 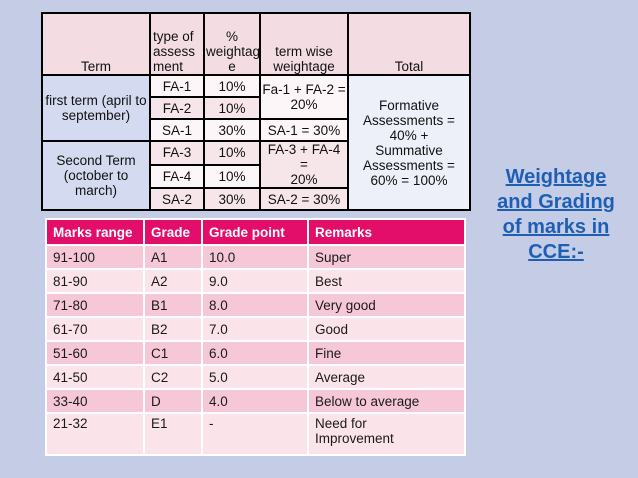 What do you see at coordinates (173, 353) in the screenshot?
I see `grade-cell: C1` at bounding box center [173, 353].